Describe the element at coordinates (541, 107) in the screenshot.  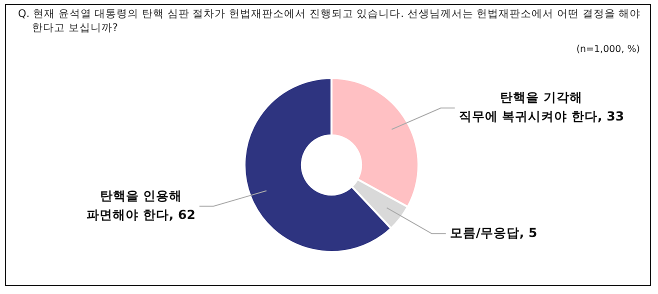
I see `slice-label: 탄핵을 기각해 직무에 복귀시켜야 한다, 33` at that location.